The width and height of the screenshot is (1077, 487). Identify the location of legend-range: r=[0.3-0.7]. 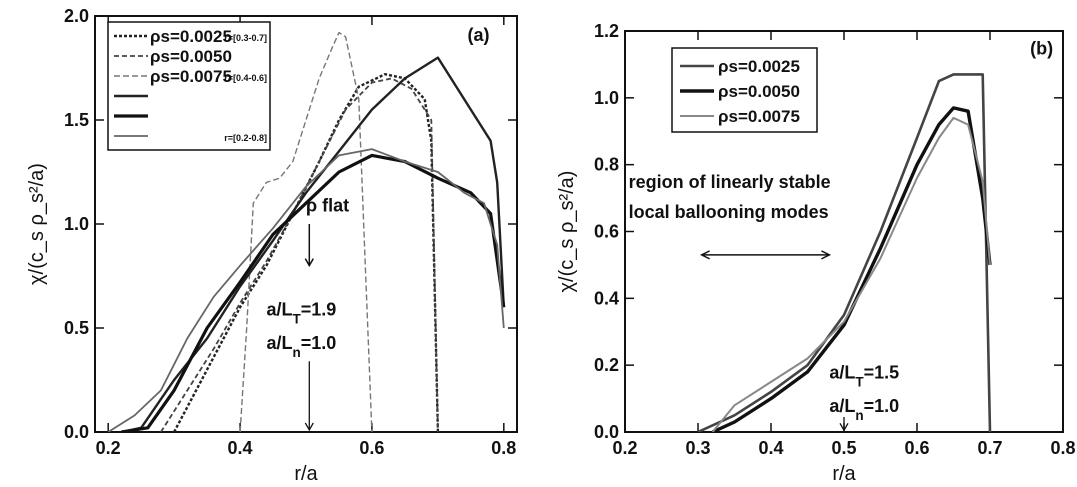
(245, 38).